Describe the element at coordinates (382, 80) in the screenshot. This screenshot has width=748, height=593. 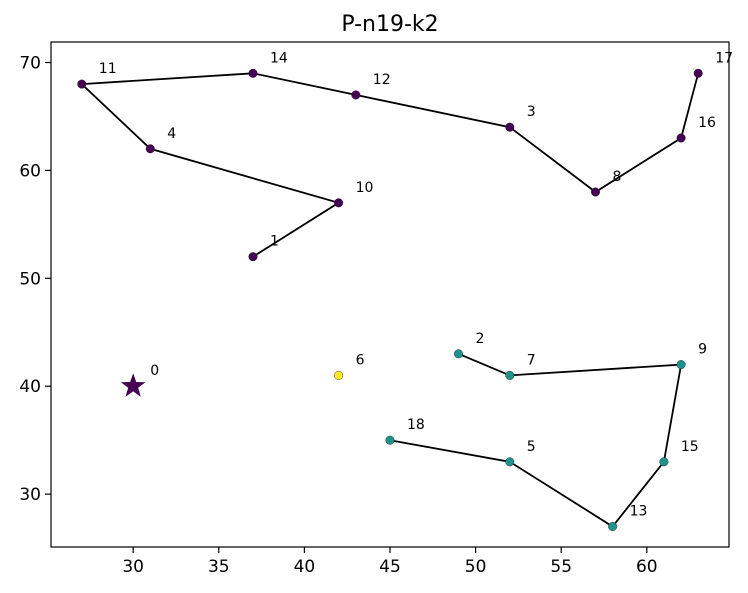
I see `node-label-12: 12` at that location.